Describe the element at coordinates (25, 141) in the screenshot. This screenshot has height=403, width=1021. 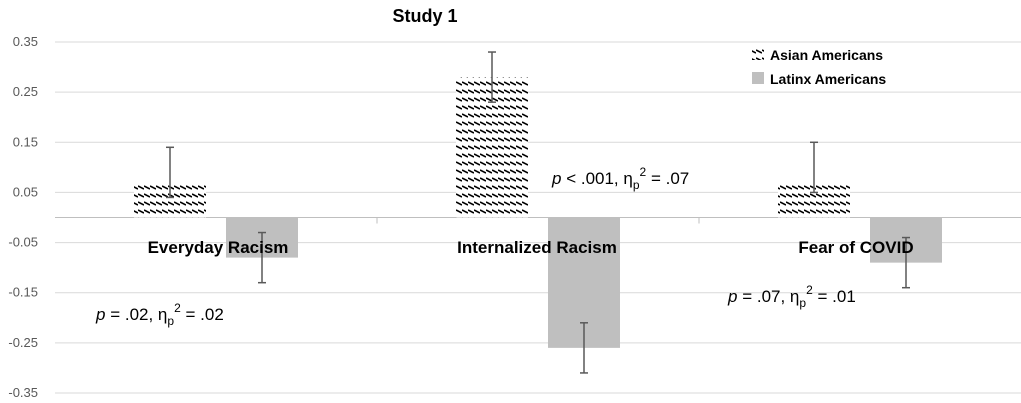
I see `y-tick-label: 0.15` at that location.